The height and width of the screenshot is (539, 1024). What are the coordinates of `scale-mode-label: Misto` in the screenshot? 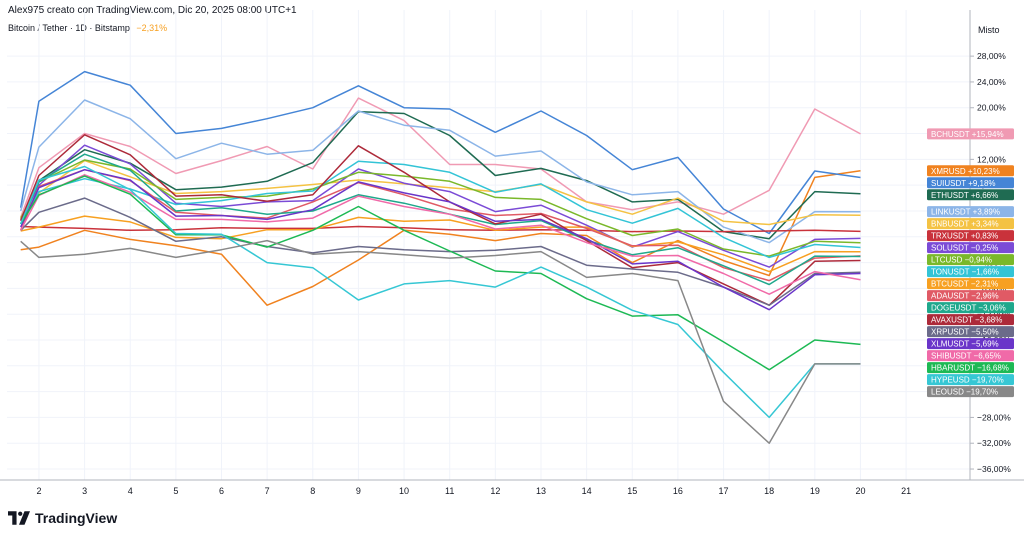 It's located at (989, 30).